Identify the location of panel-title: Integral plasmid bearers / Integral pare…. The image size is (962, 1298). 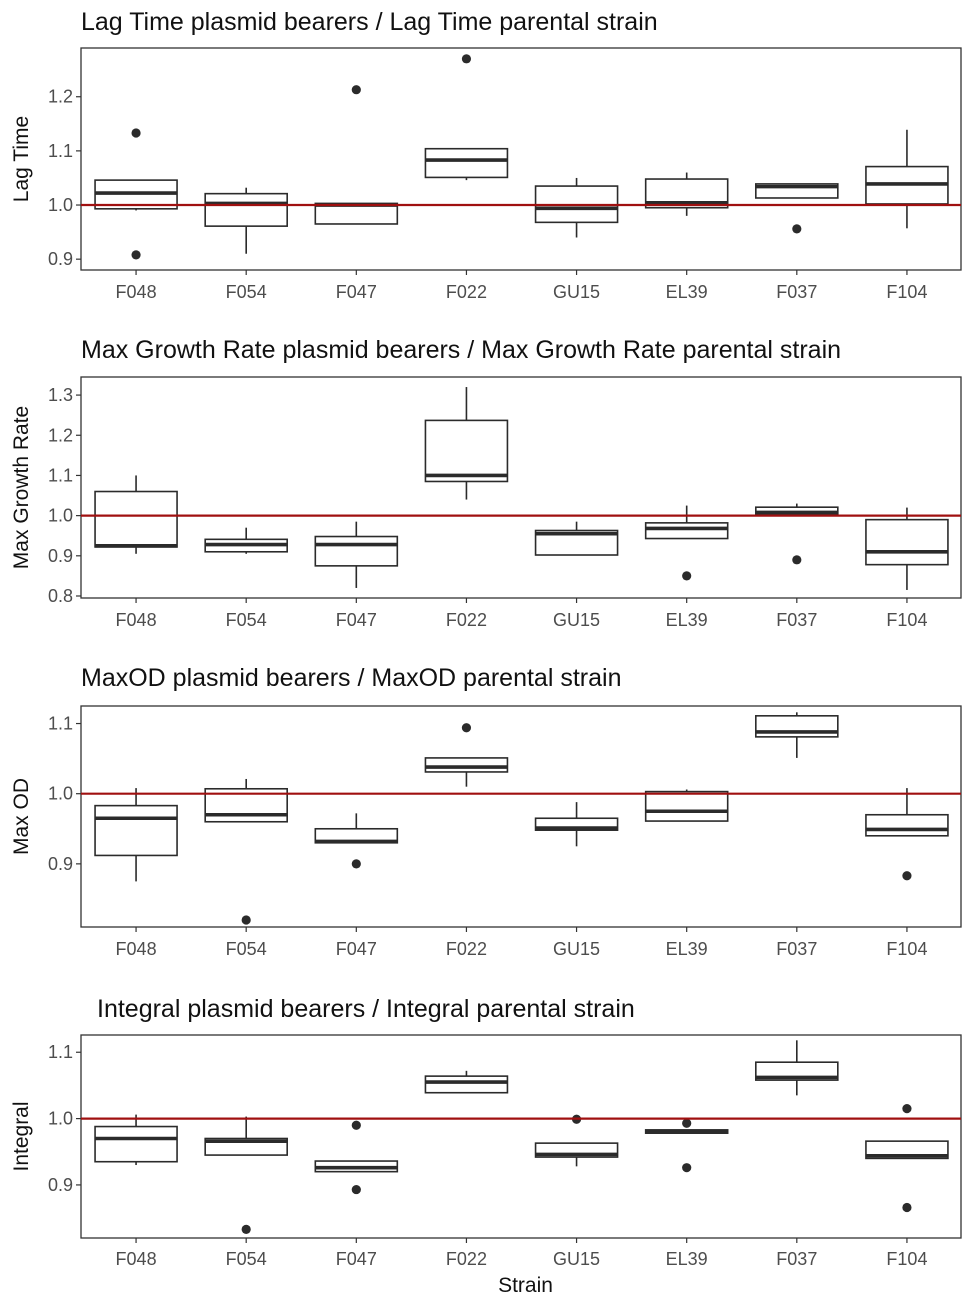
(366, 1009).